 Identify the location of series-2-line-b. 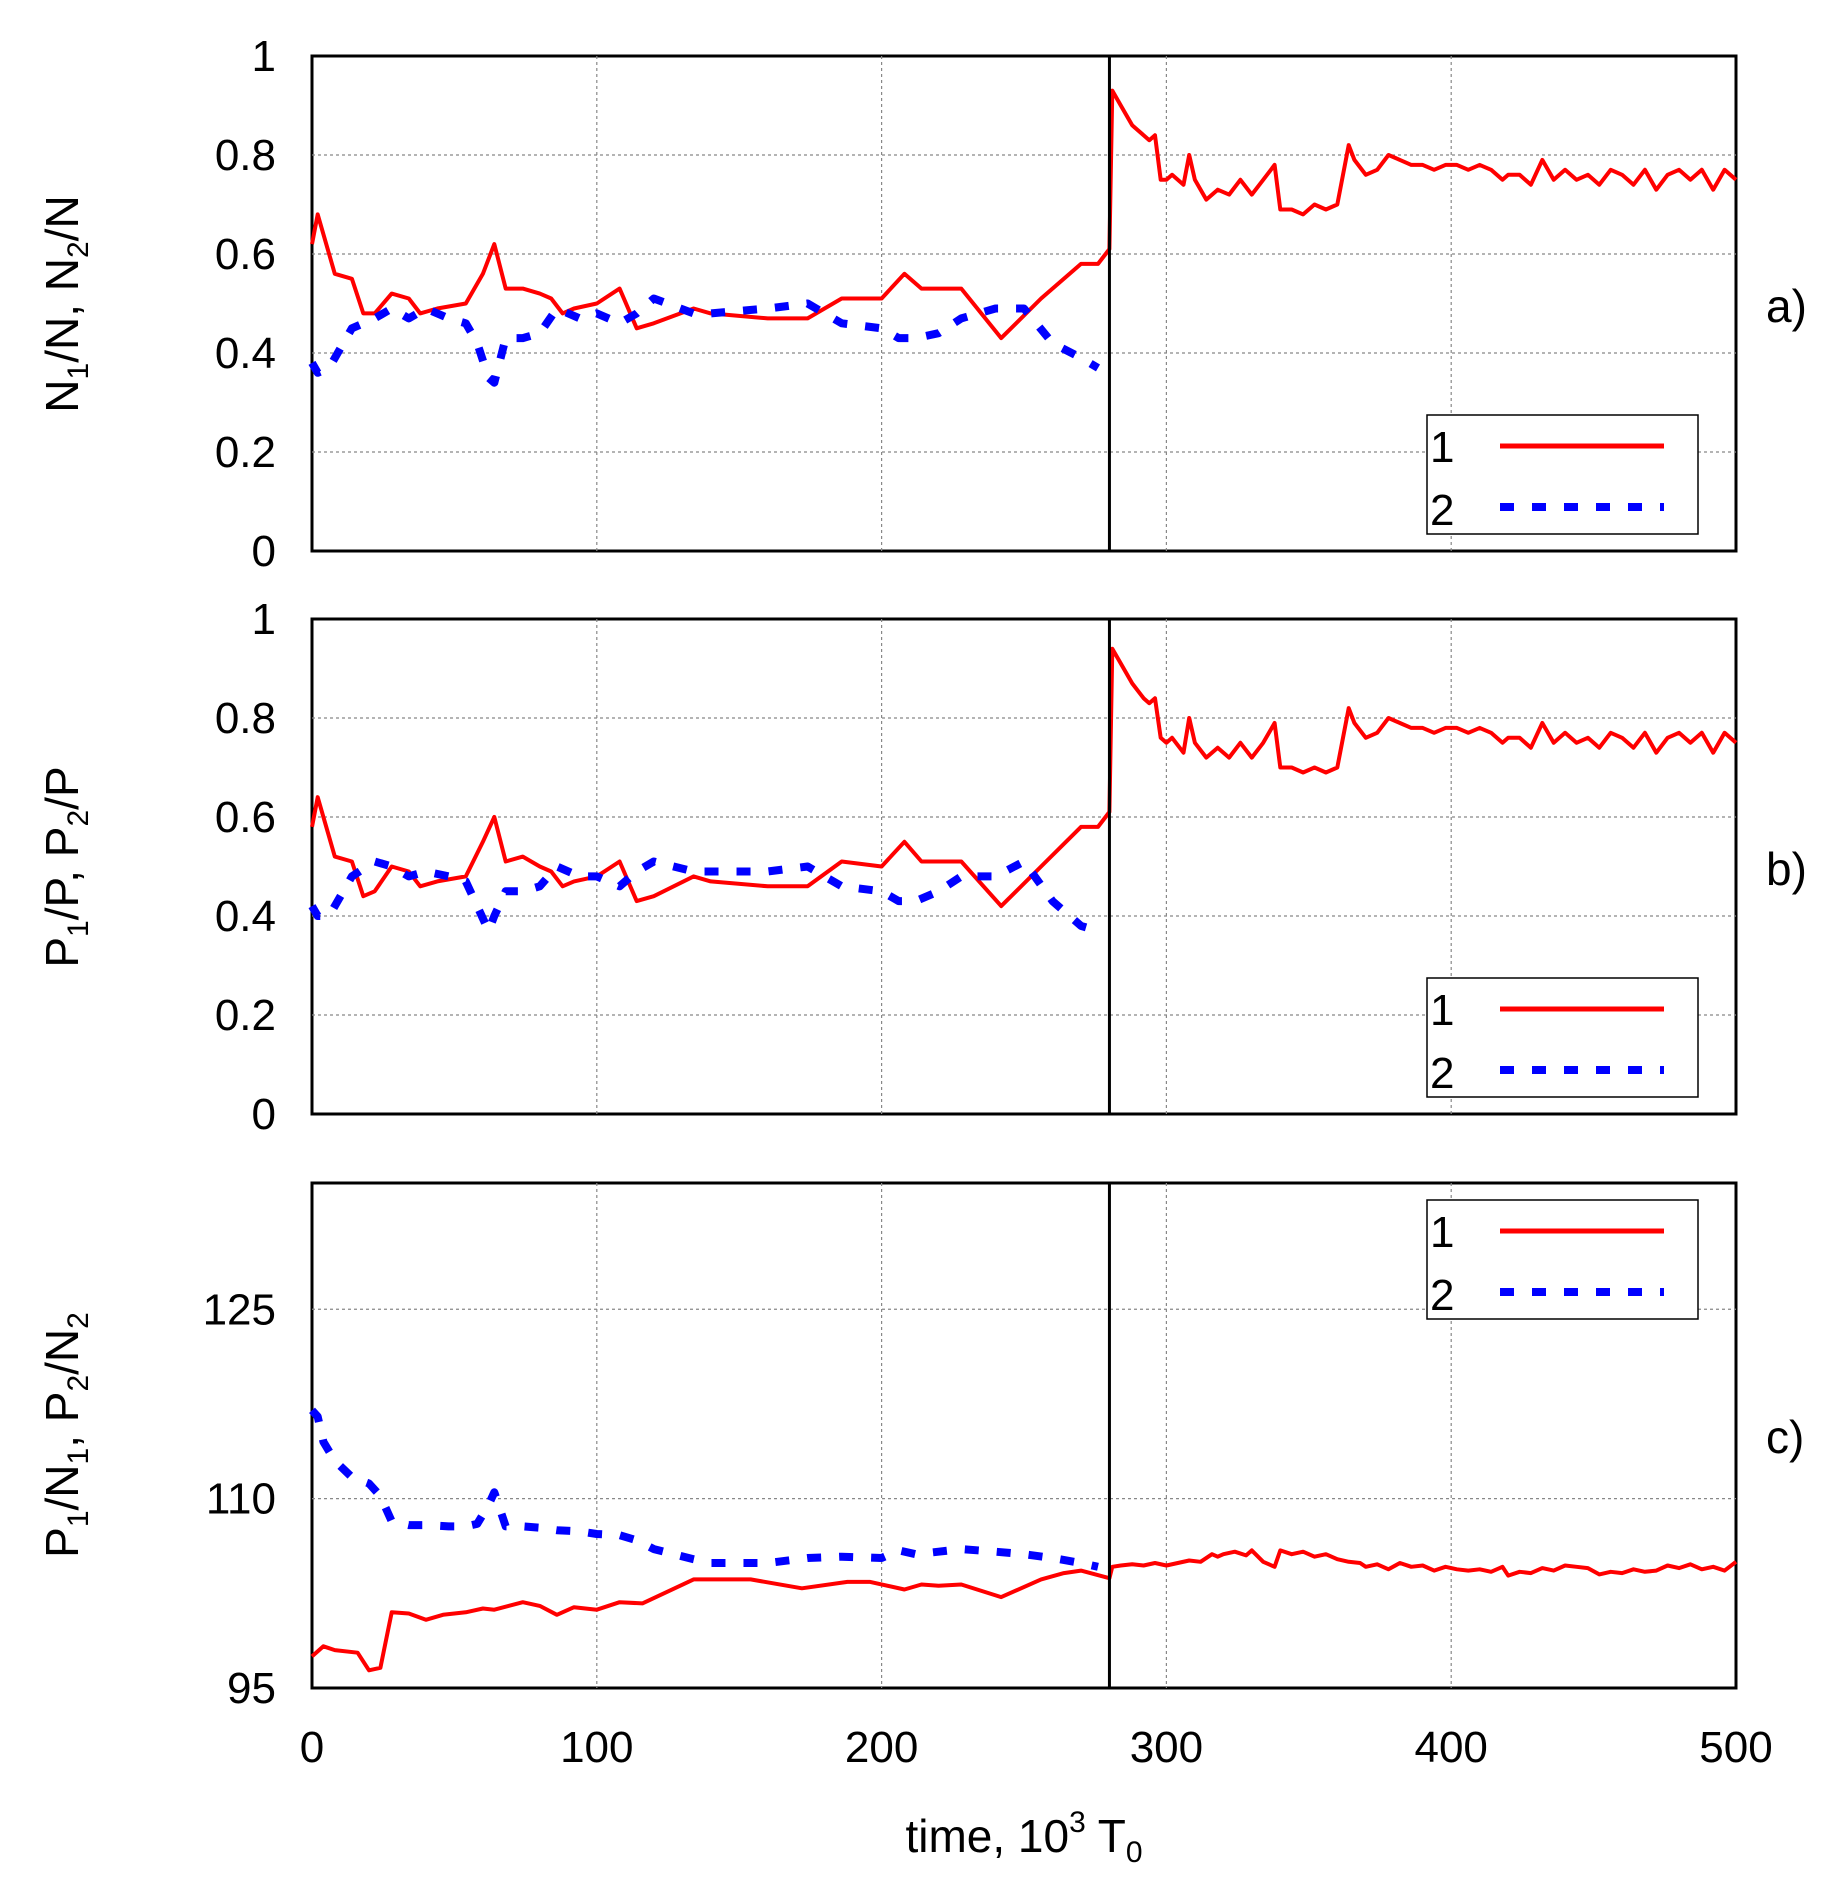
(704, 896).